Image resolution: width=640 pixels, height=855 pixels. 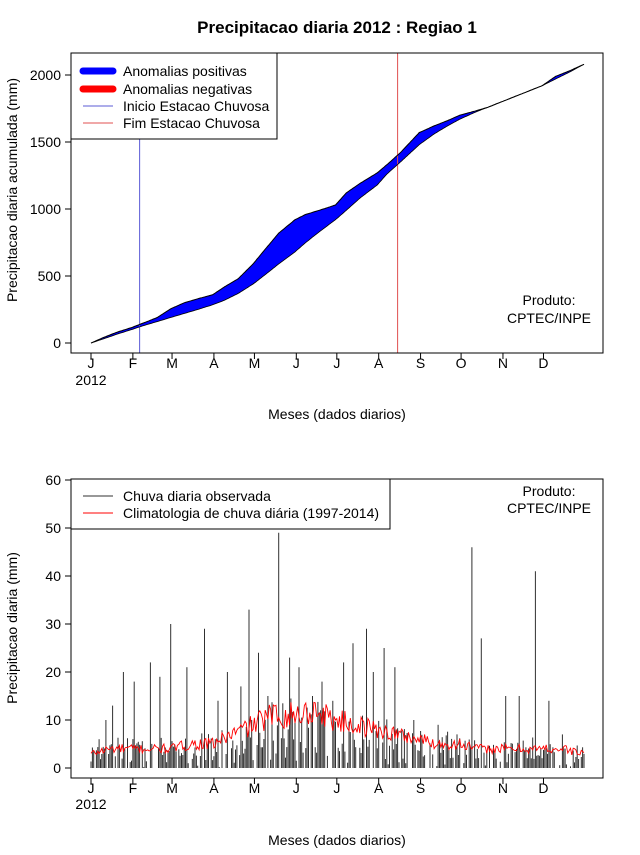 What do you see at coordinates (45, 209) in the screenshot?
I see `top-y-tick-label: 1000` at bounding box center [45, 209].